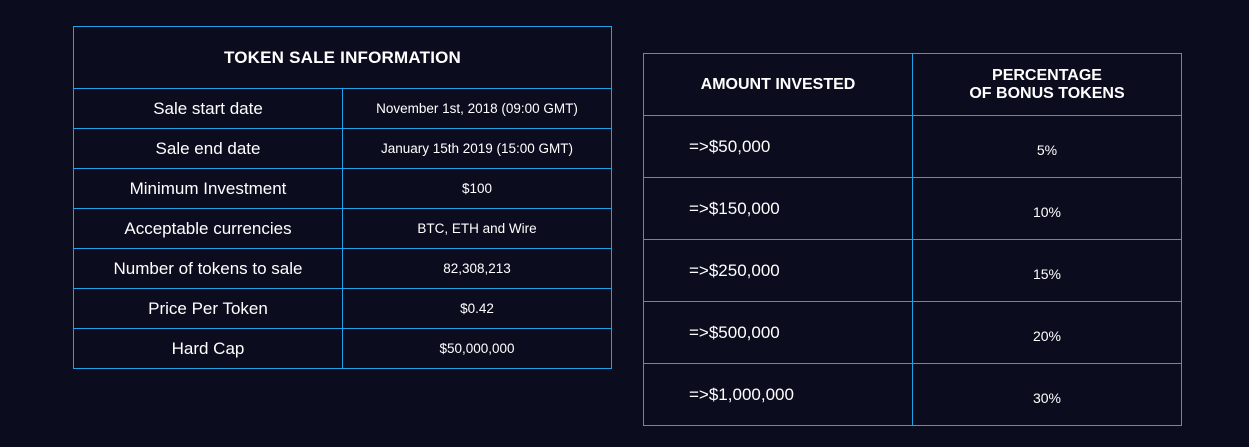 The width and height of the screenshot is (1249, 447). I want to click on row-label: Minimum Investment, so click(208, 188).